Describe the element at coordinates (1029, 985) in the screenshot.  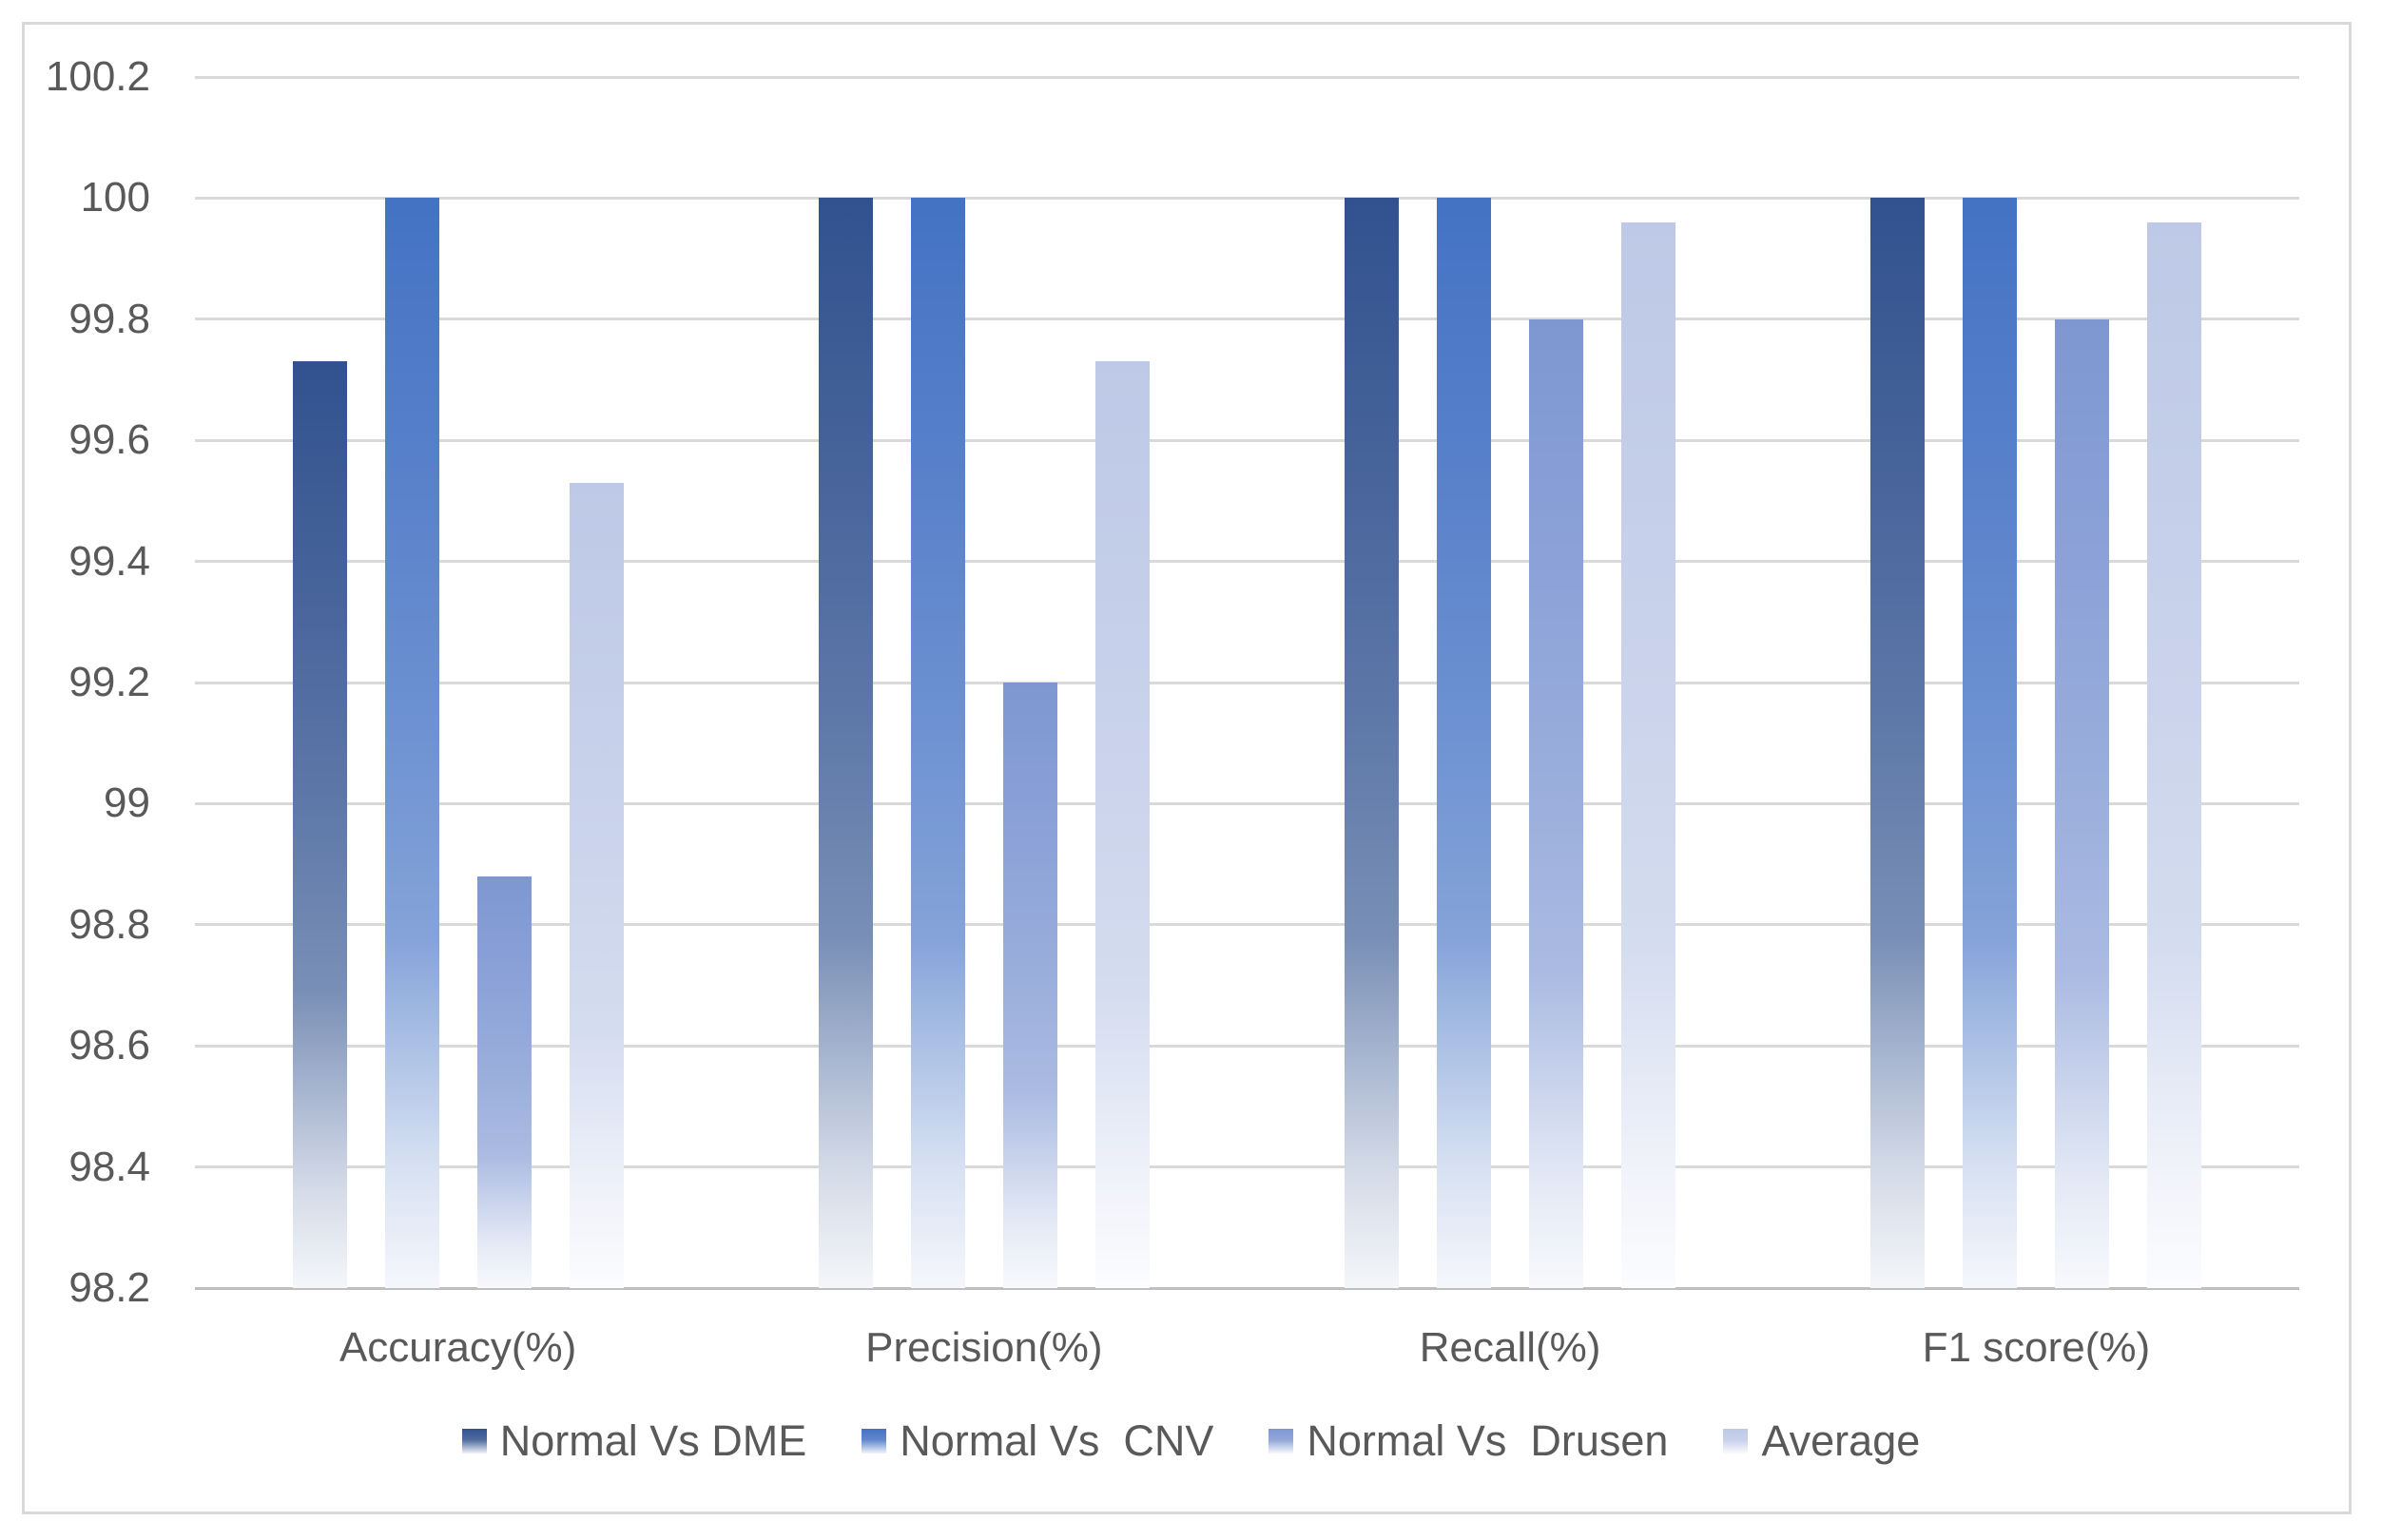
I see `bar-normal-vs-drusen-precision` at that location.